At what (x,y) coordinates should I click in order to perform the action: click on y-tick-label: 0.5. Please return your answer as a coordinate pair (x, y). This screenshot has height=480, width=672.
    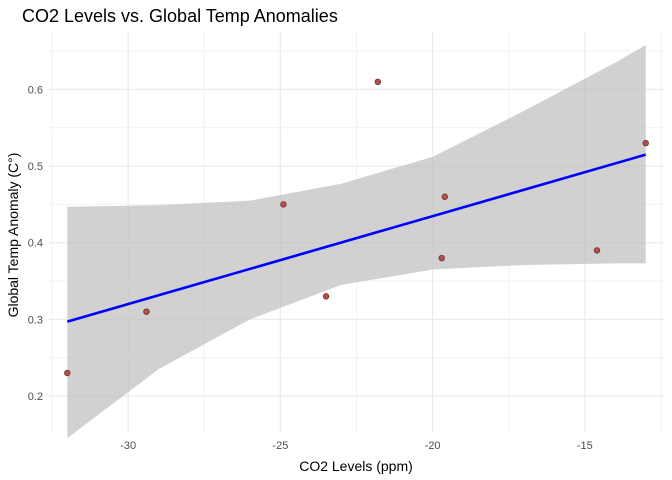
    Looking at the image, I should click on (35, 167).